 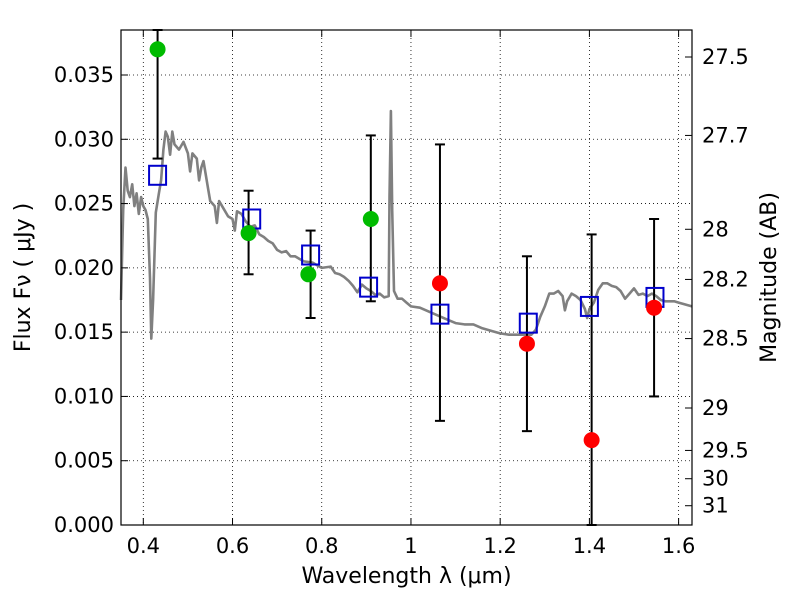 I want to click on y-axis-label: Flux Fν ( μJy ), so click(x=23, y=277).